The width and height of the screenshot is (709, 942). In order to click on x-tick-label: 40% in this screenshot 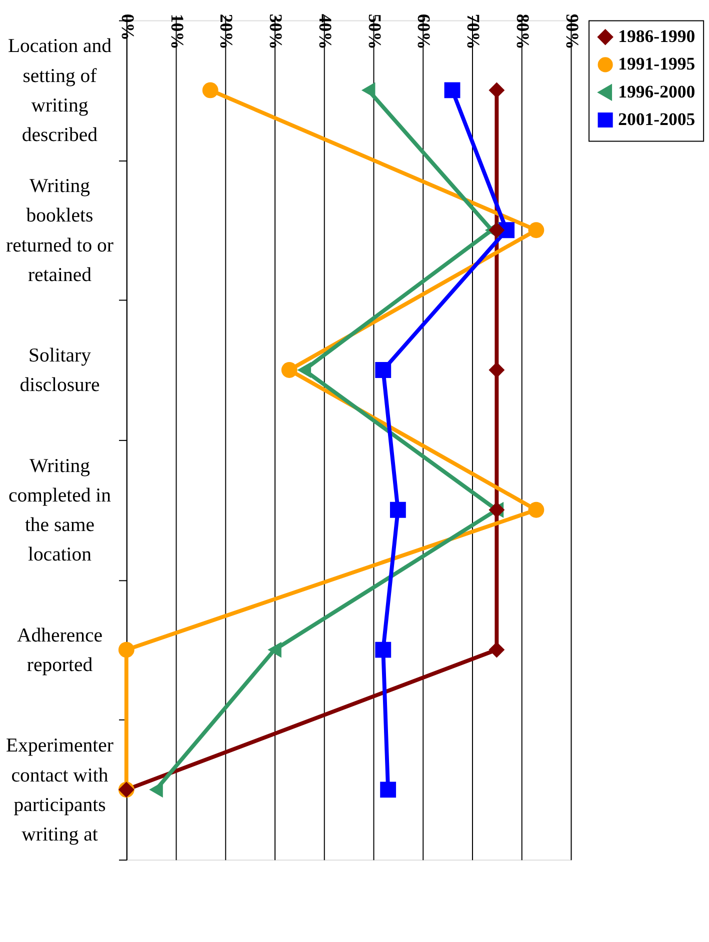, I will do `click(325, 32)`.